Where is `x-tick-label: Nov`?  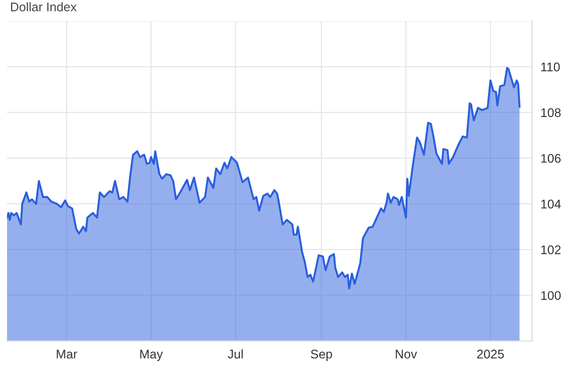 x-tick-label: Nov is located at coordinates (407, 354).